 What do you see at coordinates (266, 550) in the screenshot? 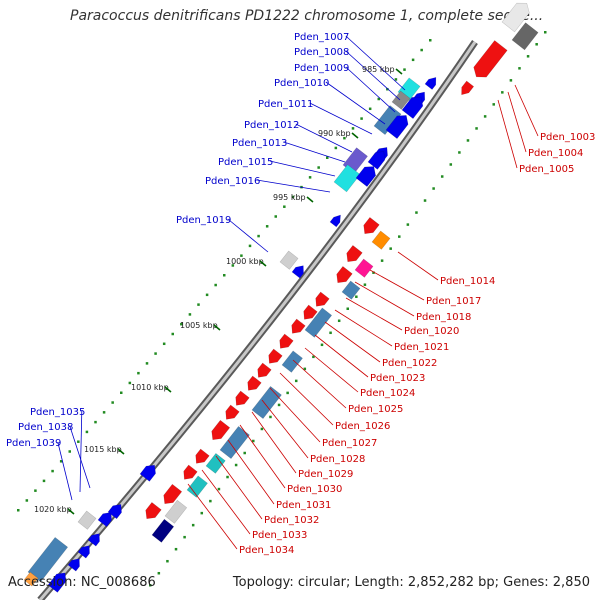
I see `gene-label-pden-1034: Pden_1034` at bounding box center [266, 550].